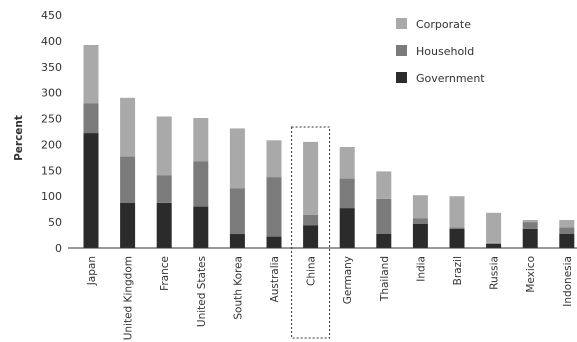 This screenshot has width=577, height=342. What do you see at coordinates (51, 196) in the screenshot?
I see `y-tick-label: 100` at bounding box center [51, 196].